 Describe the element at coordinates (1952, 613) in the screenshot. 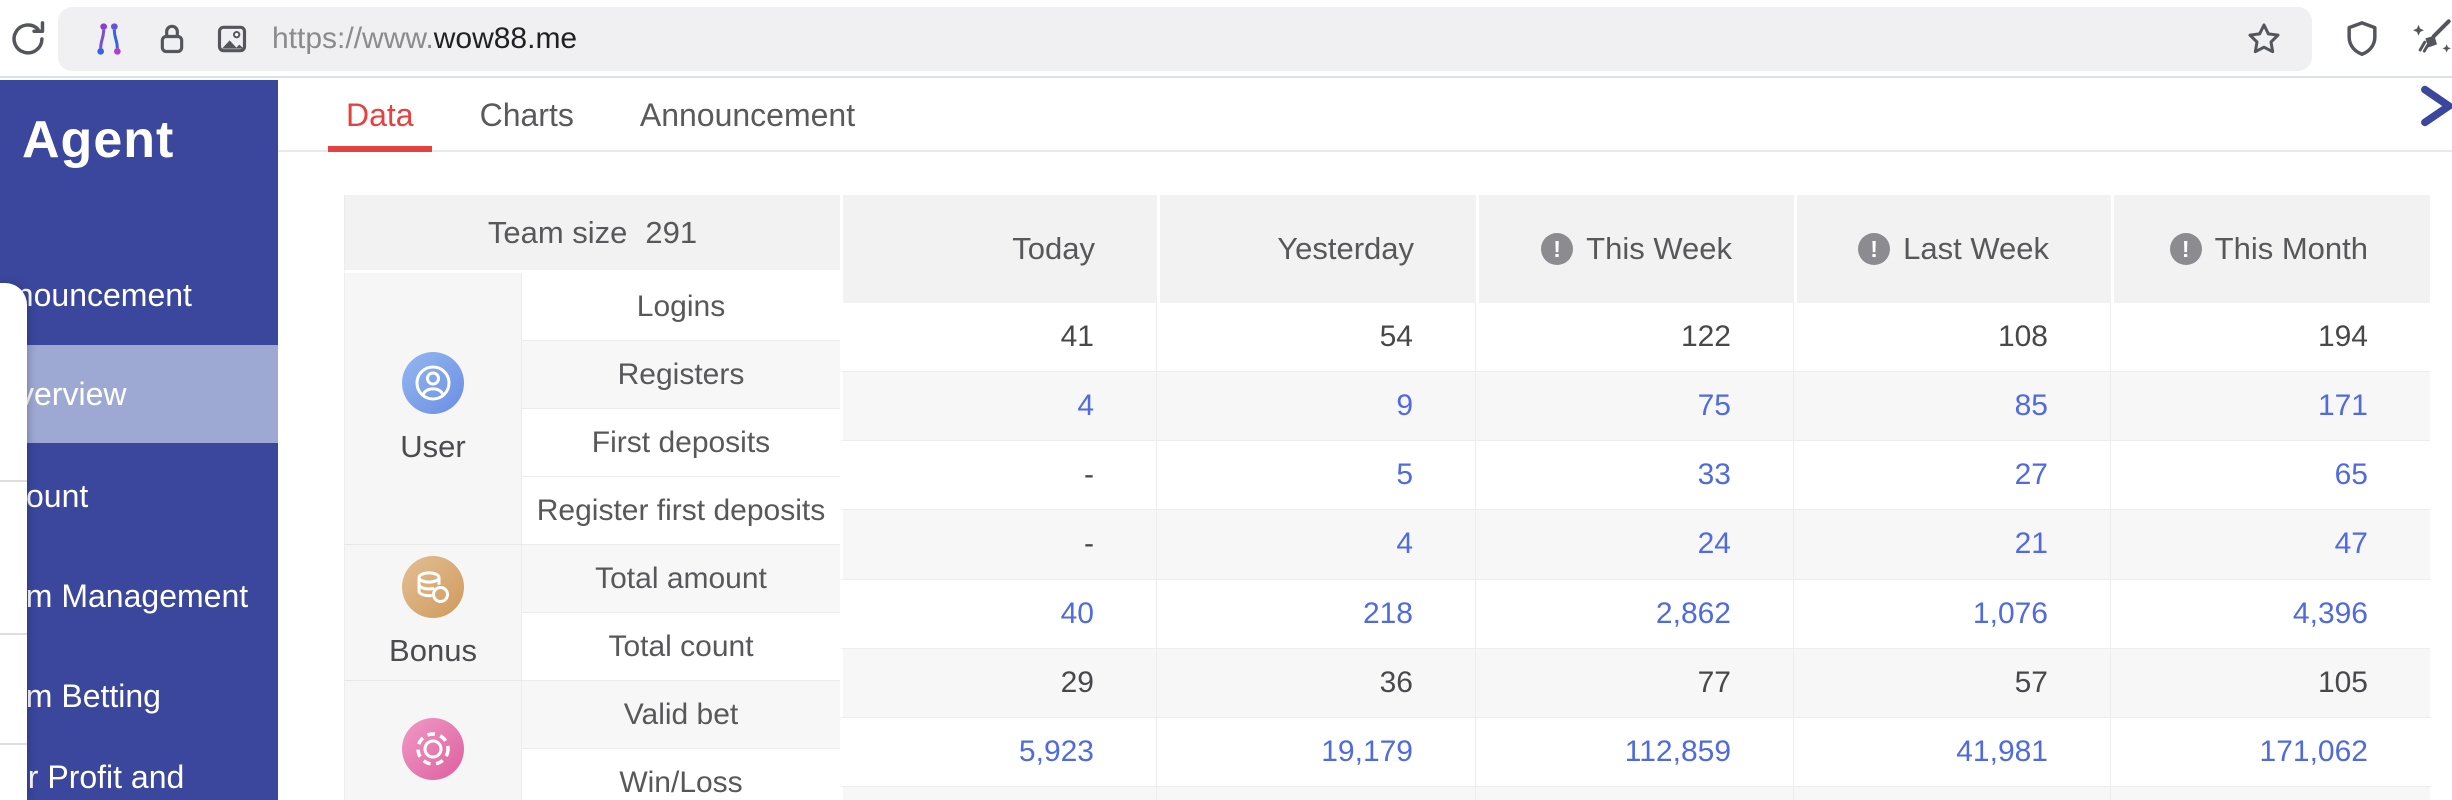

I see `value-cell: 1,076` at that location.